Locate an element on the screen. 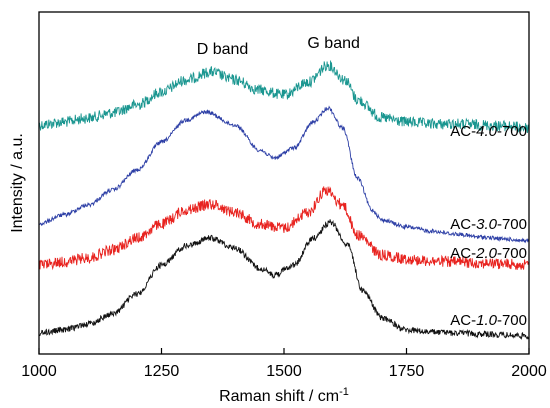 Image resolution: width=550 pixels, height=408 pixels. x-tick-label: 1250 is located at coordinates (162, 371).